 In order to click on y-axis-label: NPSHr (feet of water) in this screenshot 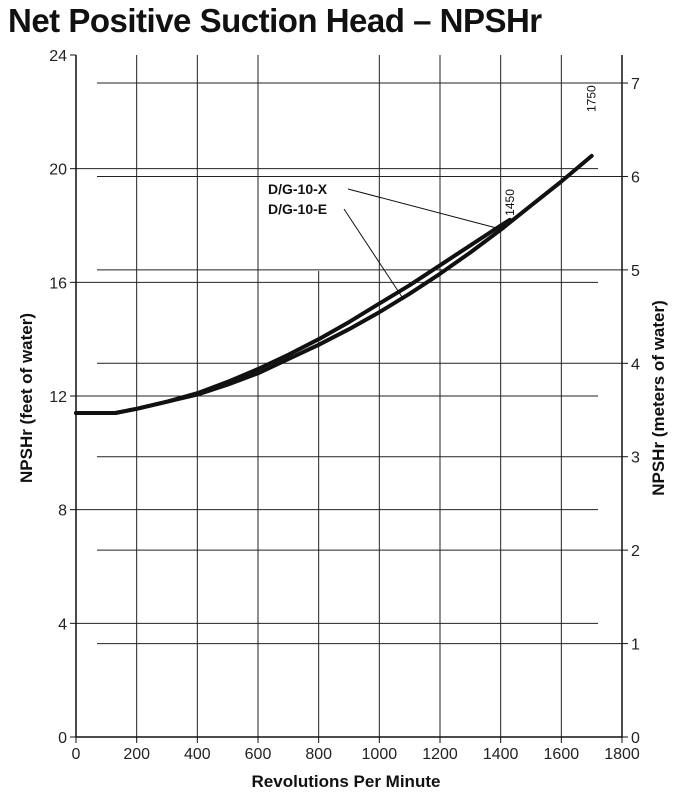, I will do `click(26, 398)`.